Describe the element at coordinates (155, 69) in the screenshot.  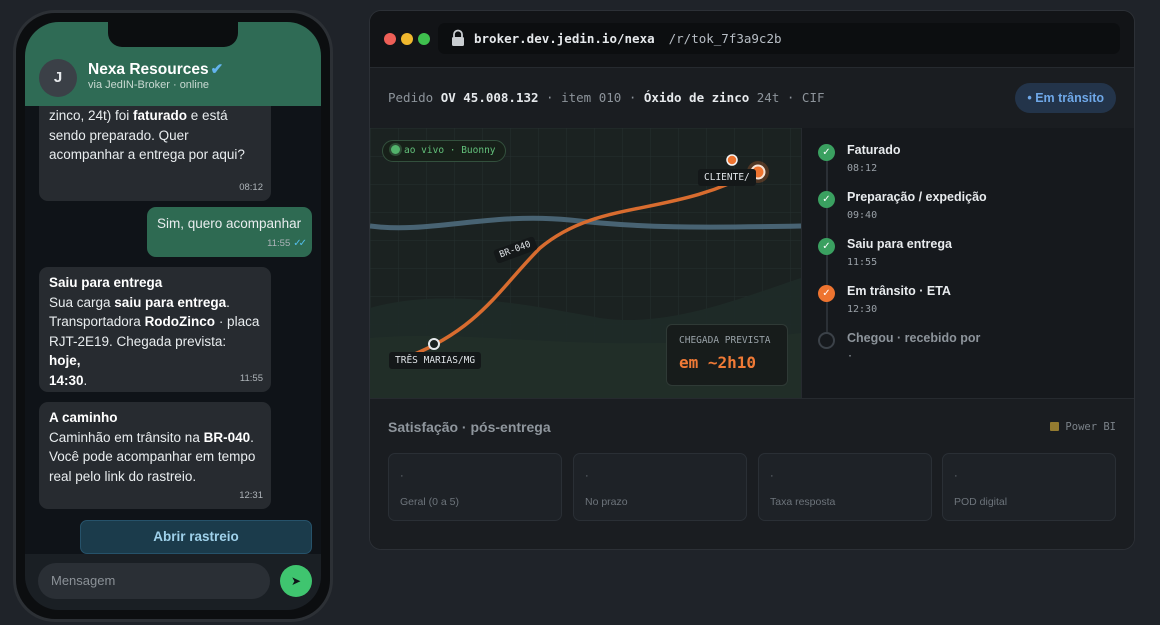
I see `contact-name: Nexa Resources ✔` at that location.